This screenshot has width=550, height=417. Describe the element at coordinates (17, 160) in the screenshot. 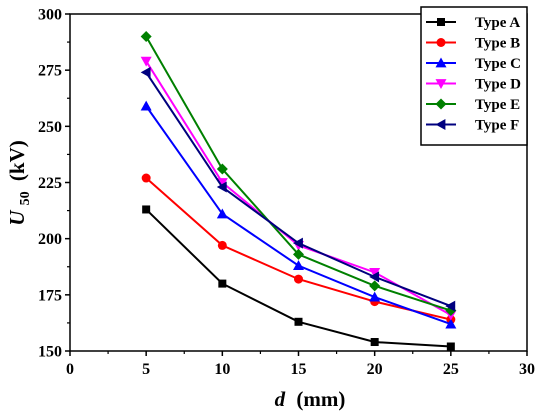

I see `y-axis-unit: (kV)` at that location.